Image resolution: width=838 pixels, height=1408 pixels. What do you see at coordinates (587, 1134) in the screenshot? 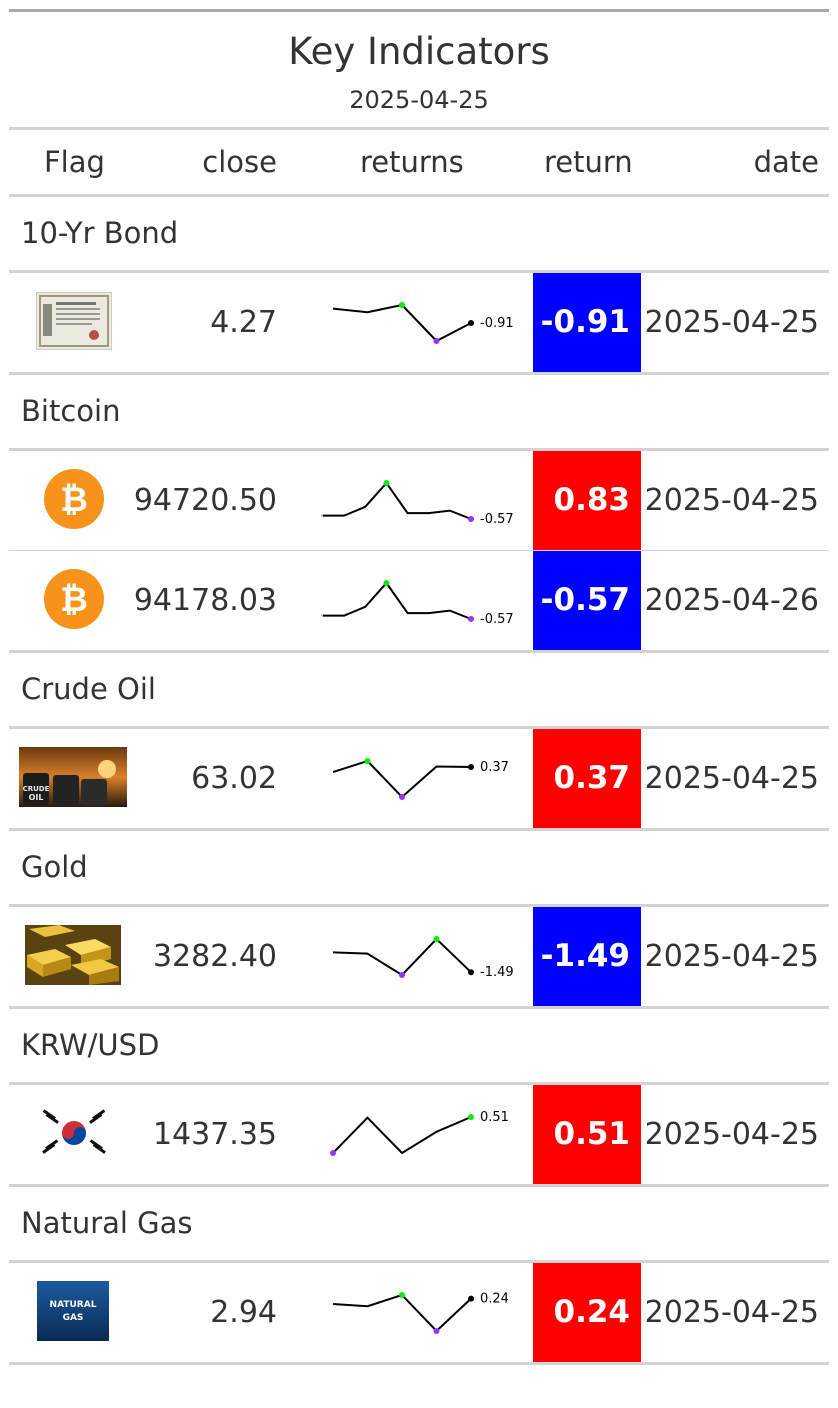
I see `return-value: 0.51` at bounding box center [587, 1134].